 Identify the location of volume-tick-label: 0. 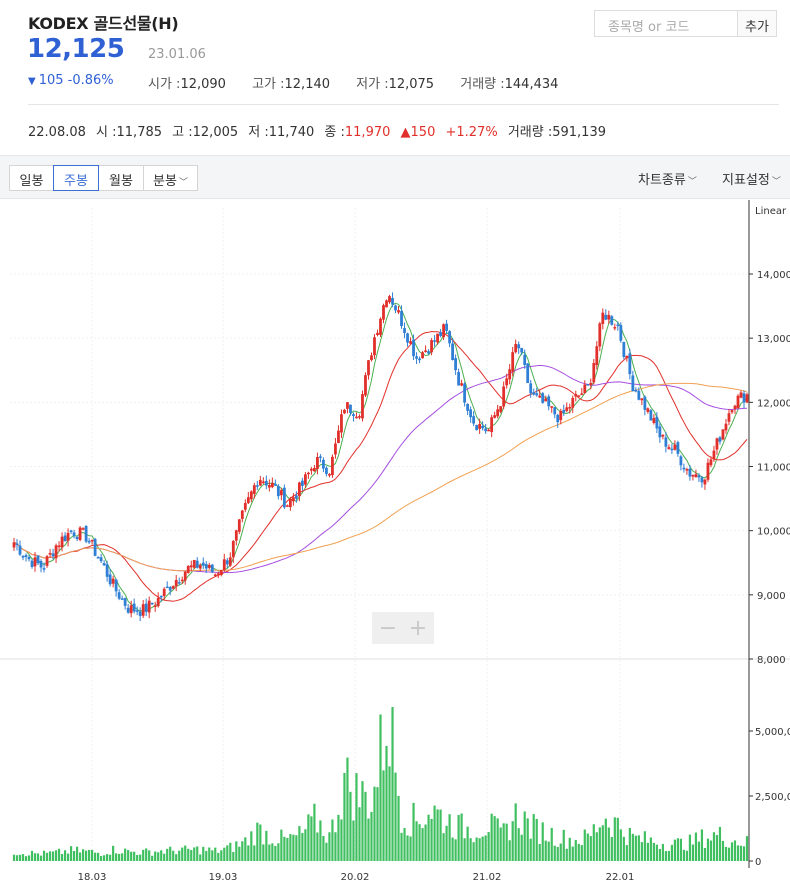
(758, 862).